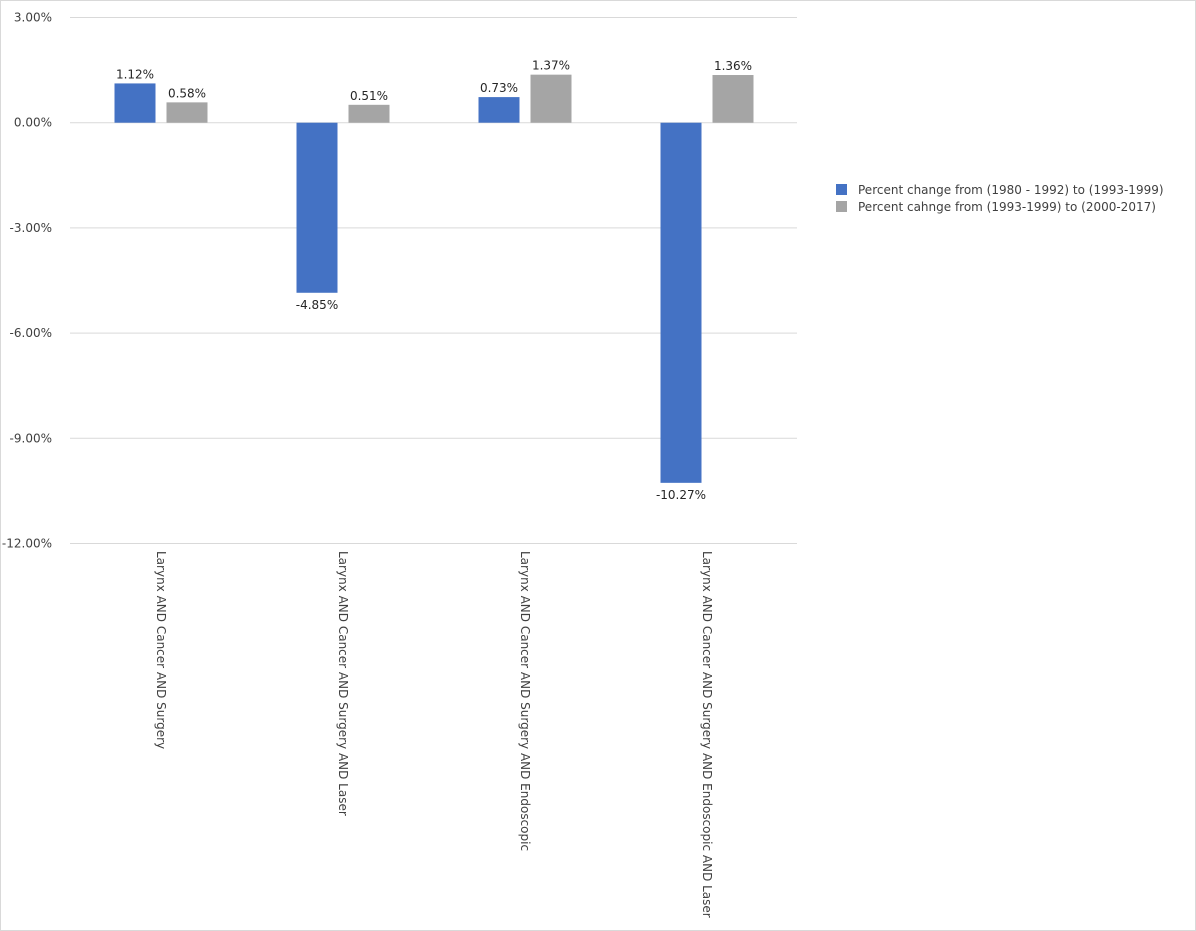  I want to click on data-label: 1.37%, so click(551, 66).